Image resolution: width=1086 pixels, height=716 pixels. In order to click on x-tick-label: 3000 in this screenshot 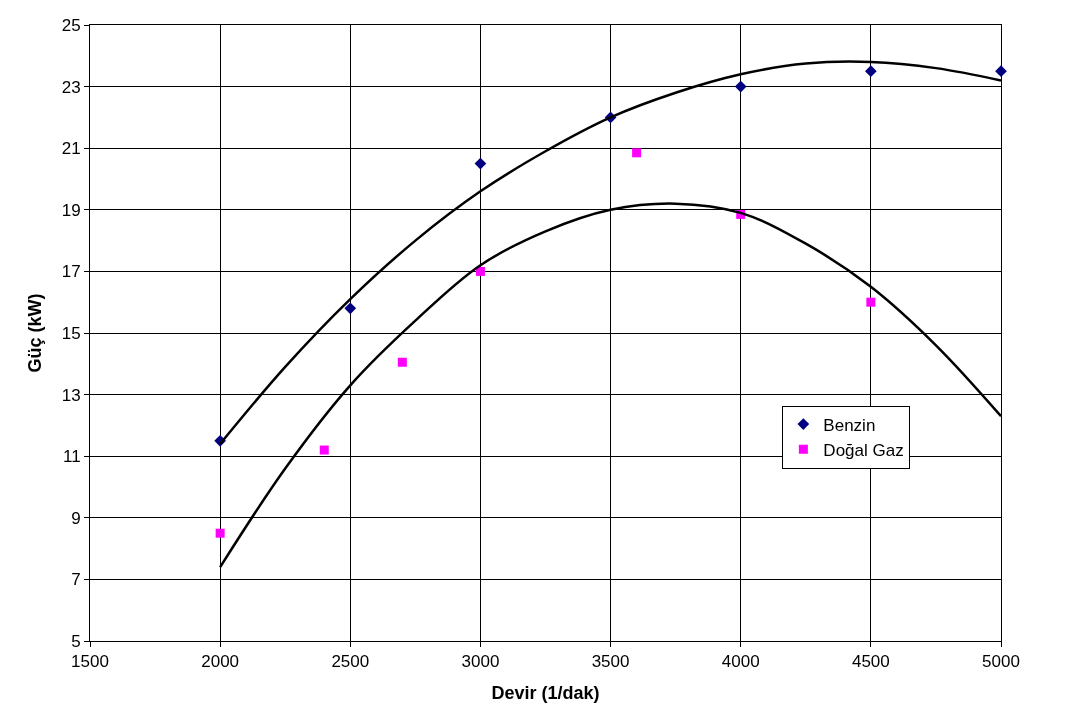, I will do `click(480, 662)`.